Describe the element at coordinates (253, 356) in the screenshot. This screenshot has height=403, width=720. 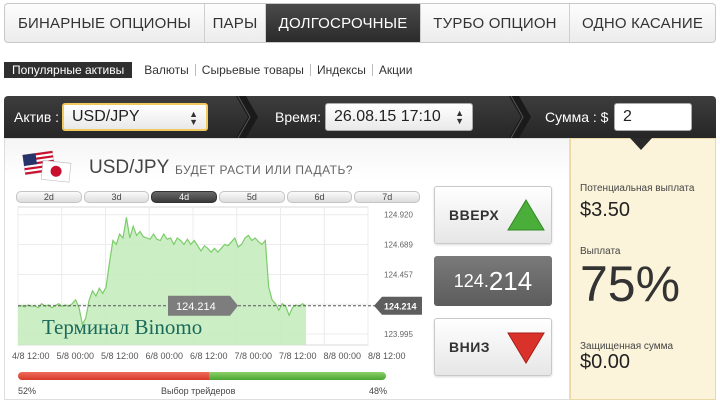
I see `x-tick-label: 7/8 00:00` at that location.